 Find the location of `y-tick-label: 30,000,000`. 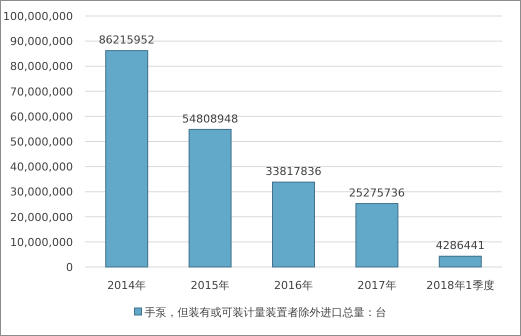

y-tick-label: 30,000,000 is located at coordinates (41, 192).